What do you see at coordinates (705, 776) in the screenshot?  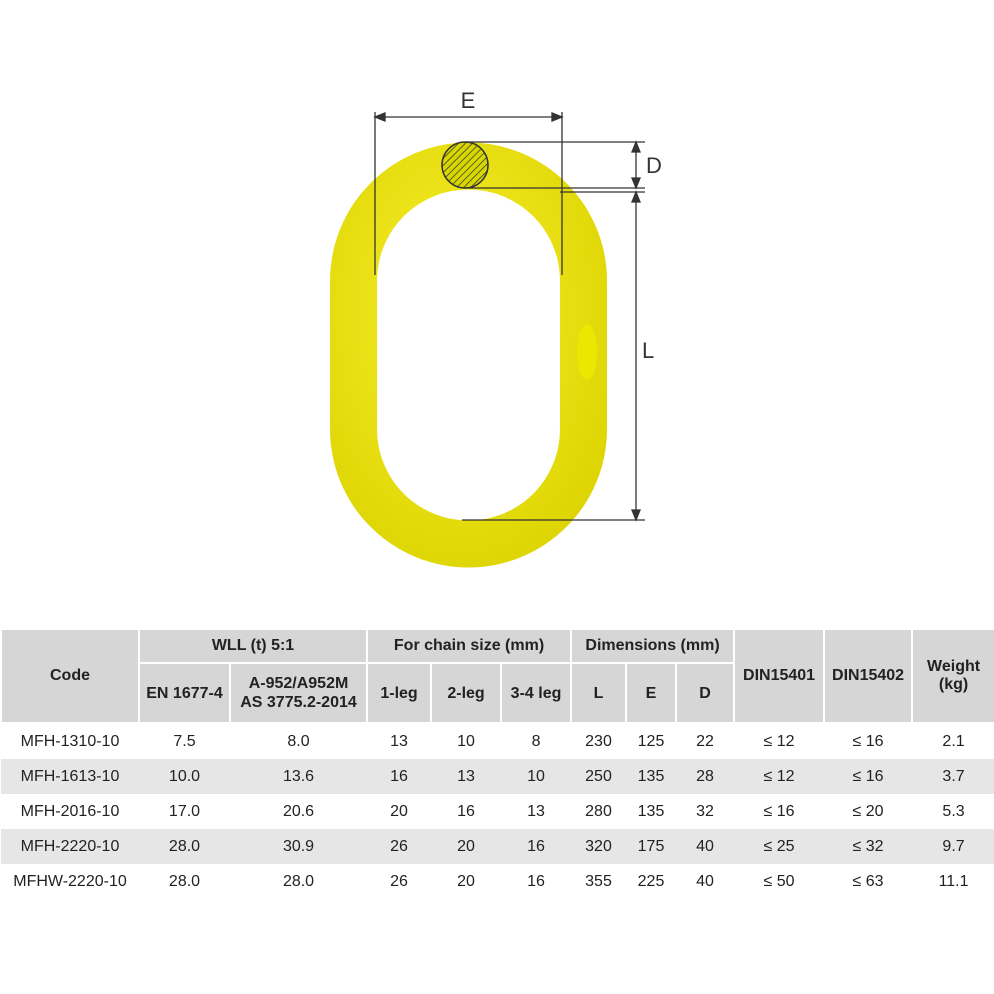 I see `table-cell: 28` at bounding box center [705, 776].